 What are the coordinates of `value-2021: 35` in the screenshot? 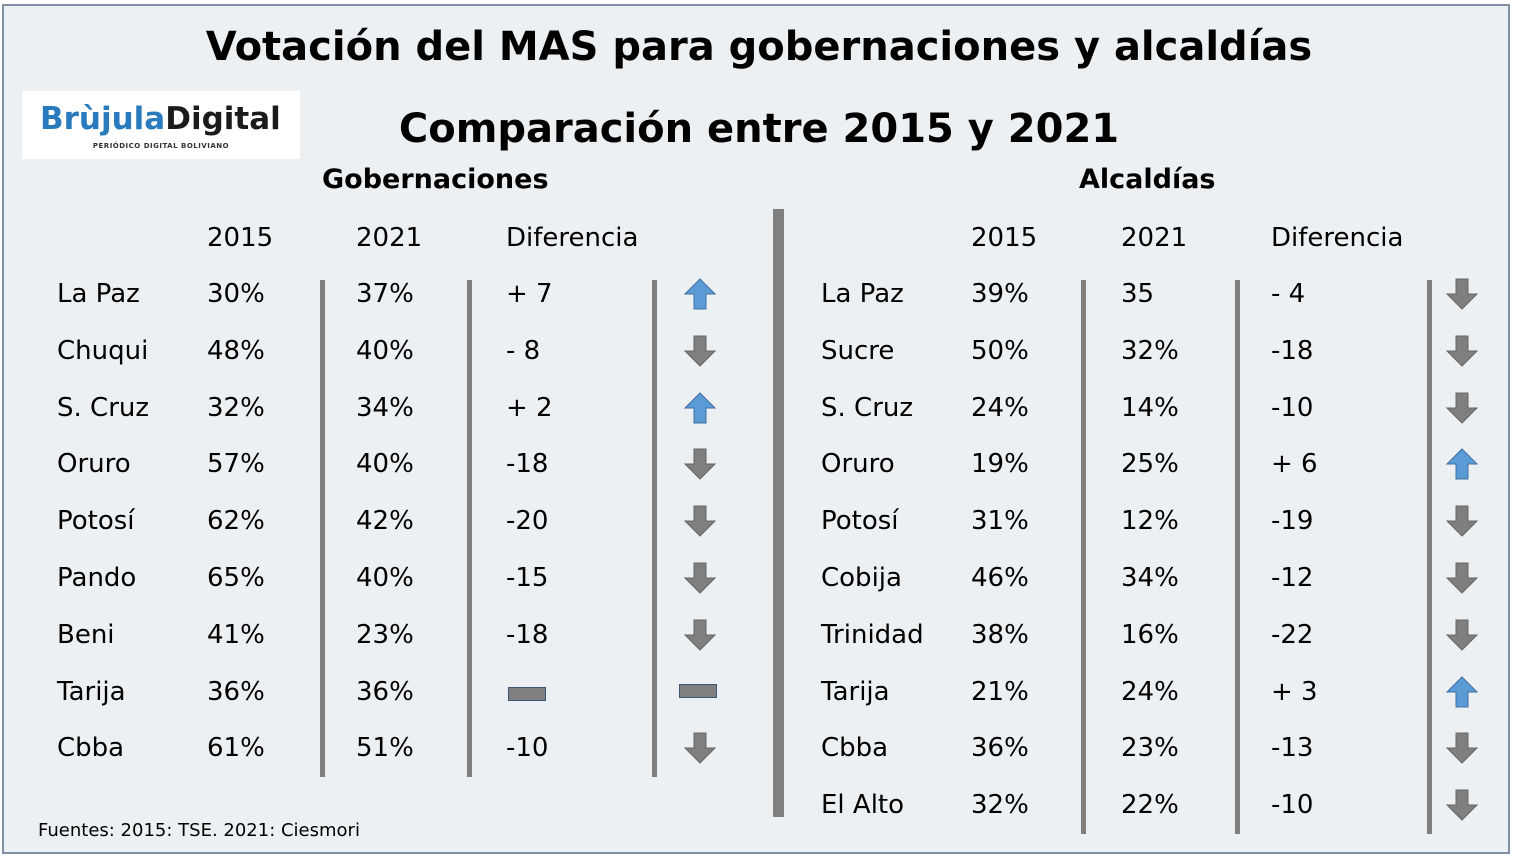 It's located at (1138, 294).